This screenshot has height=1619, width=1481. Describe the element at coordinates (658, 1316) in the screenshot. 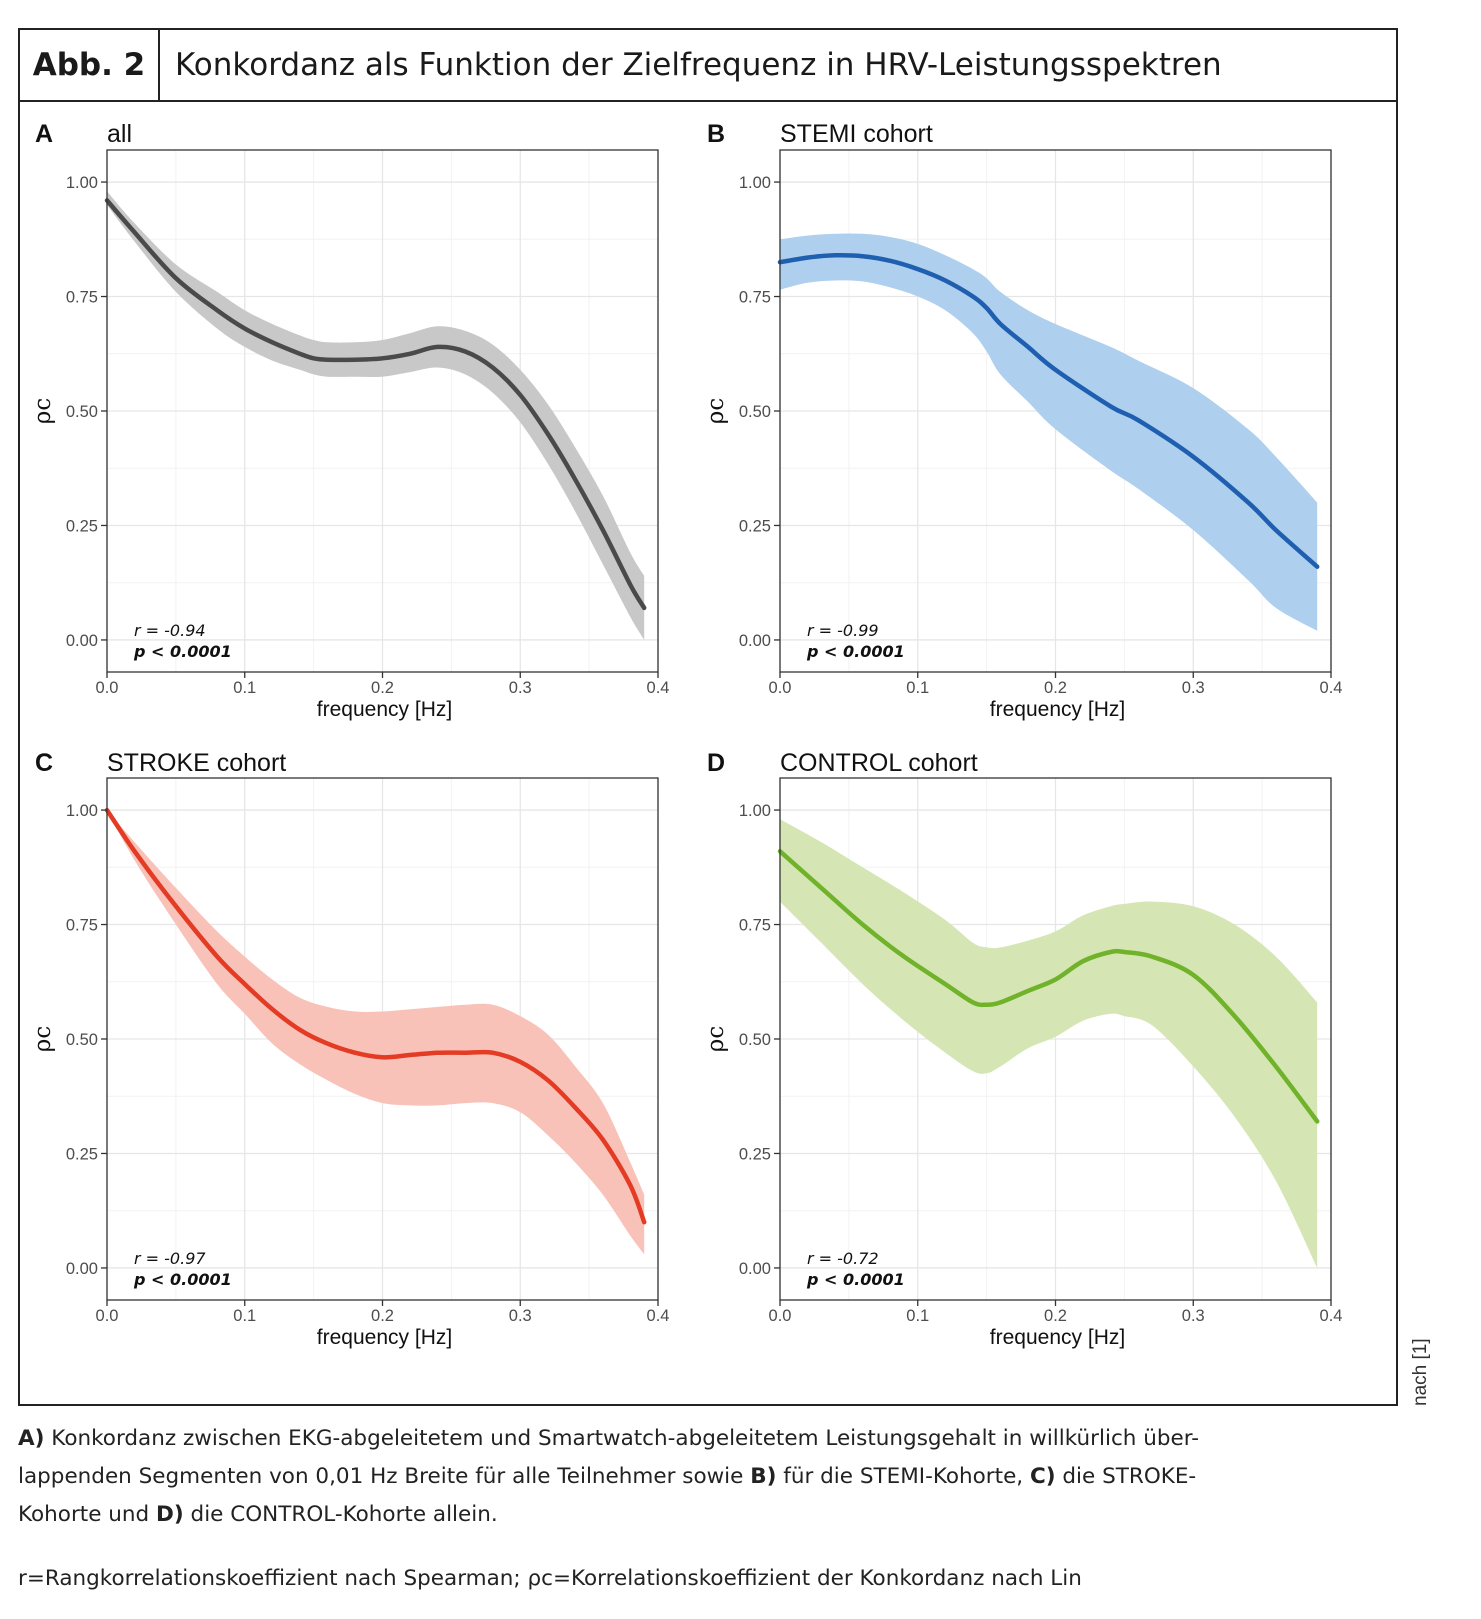

I see `panel-c-x-tick-label: 0.4` at that location.